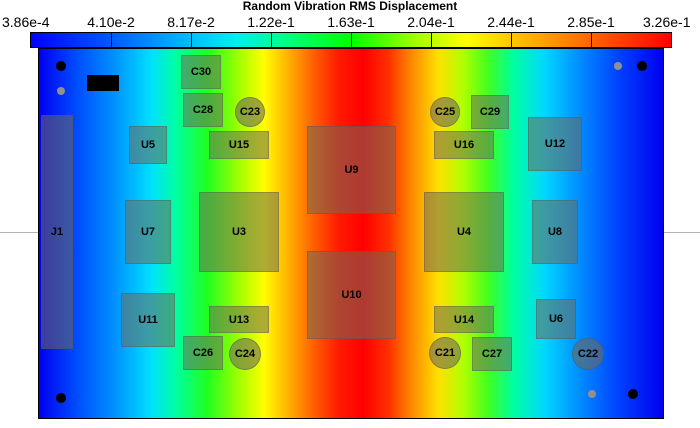  I want to click on component-C25: C25, so click(445, 112).